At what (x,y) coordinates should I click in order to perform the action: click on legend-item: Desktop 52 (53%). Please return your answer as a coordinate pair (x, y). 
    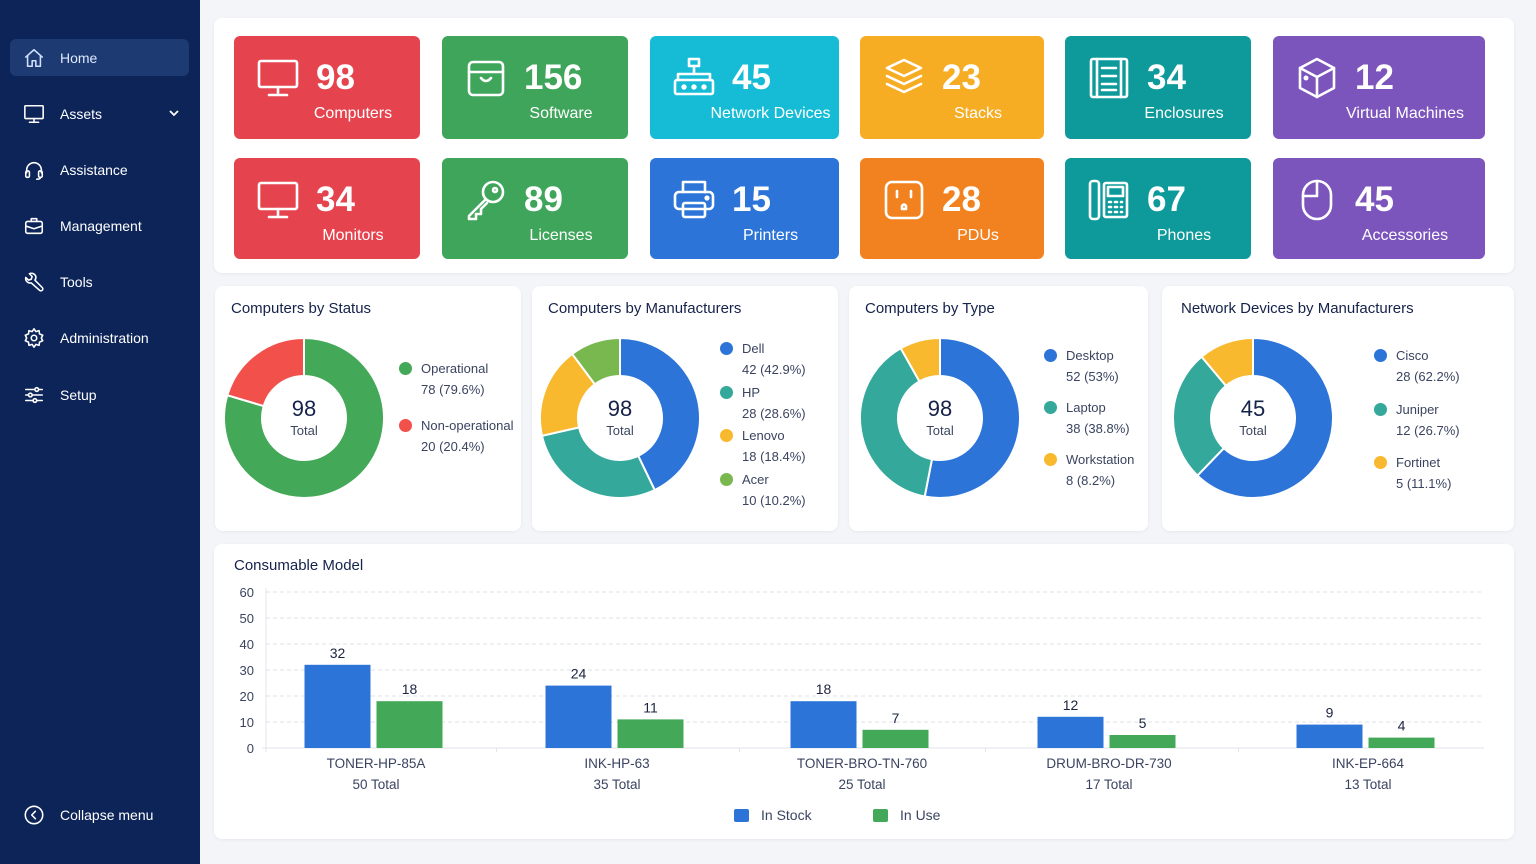
    Looking at the image, I should click on (1081, 366).